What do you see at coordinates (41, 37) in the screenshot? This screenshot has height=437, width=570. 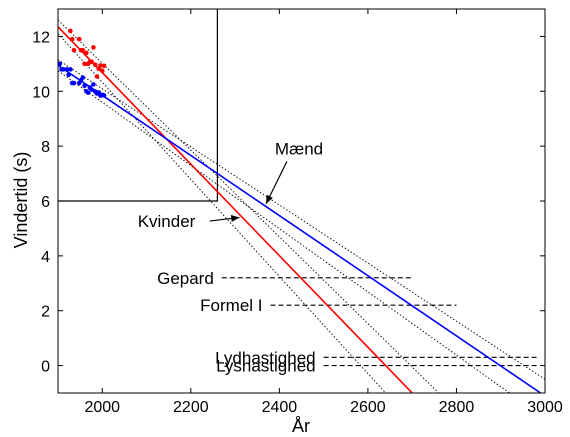 I see `y-tick-label: 12` at bounding box center [41, 37].